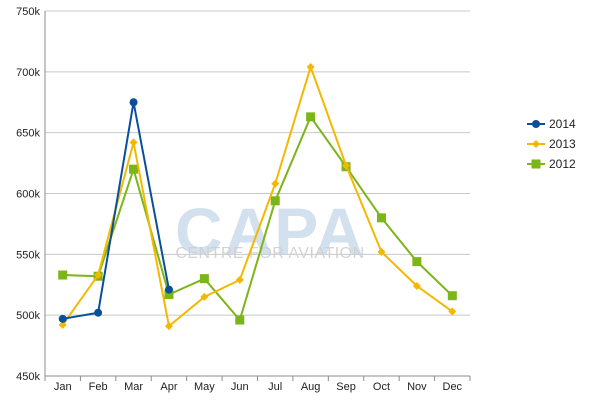 This screenshot has width=600, height=405. I want to click on legend: 2014 2013 2012, so click(551, 144).